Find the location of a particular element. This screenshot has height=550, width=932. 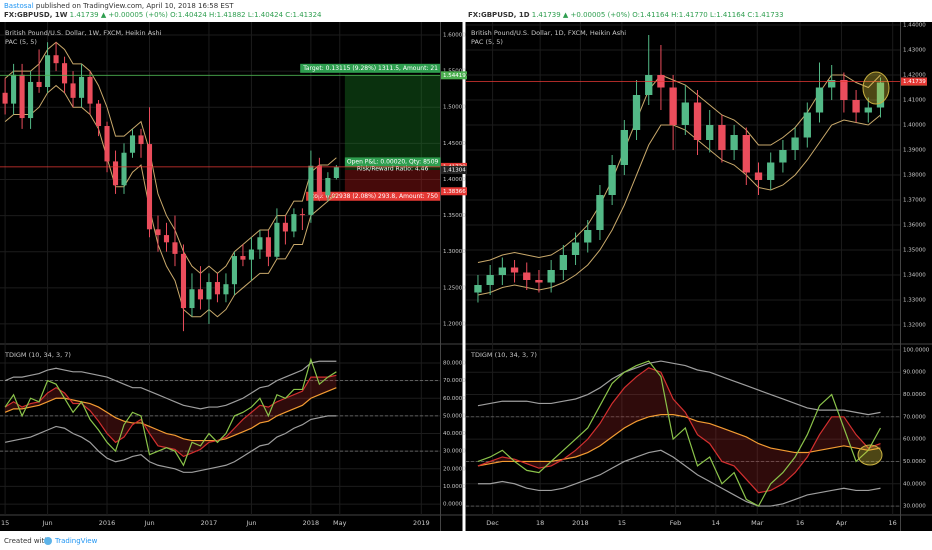

position-label: Open P&L: 0.00020, Qty: 8509 is located at coordinates (393, 161).